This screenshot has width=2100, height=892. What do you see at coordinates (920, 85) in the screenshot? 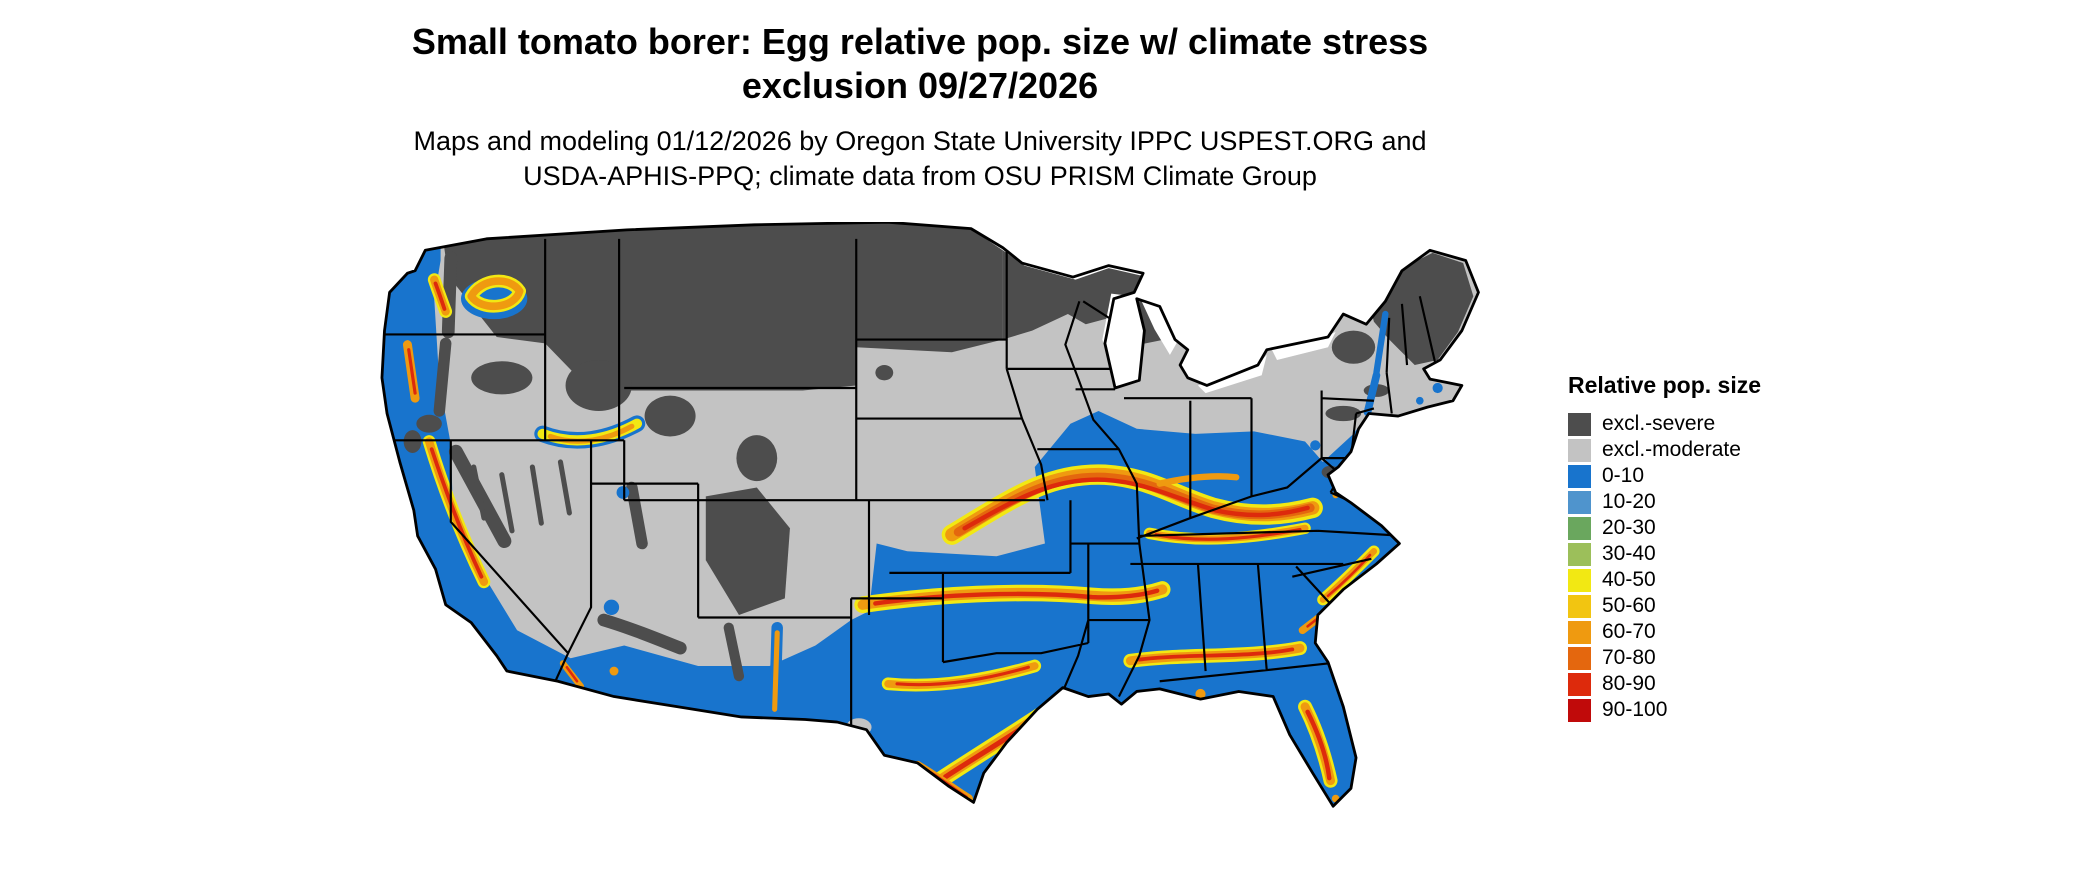
I see `map-title-line2: exclusion 09/27/2026` at bounding box center [920, 85].